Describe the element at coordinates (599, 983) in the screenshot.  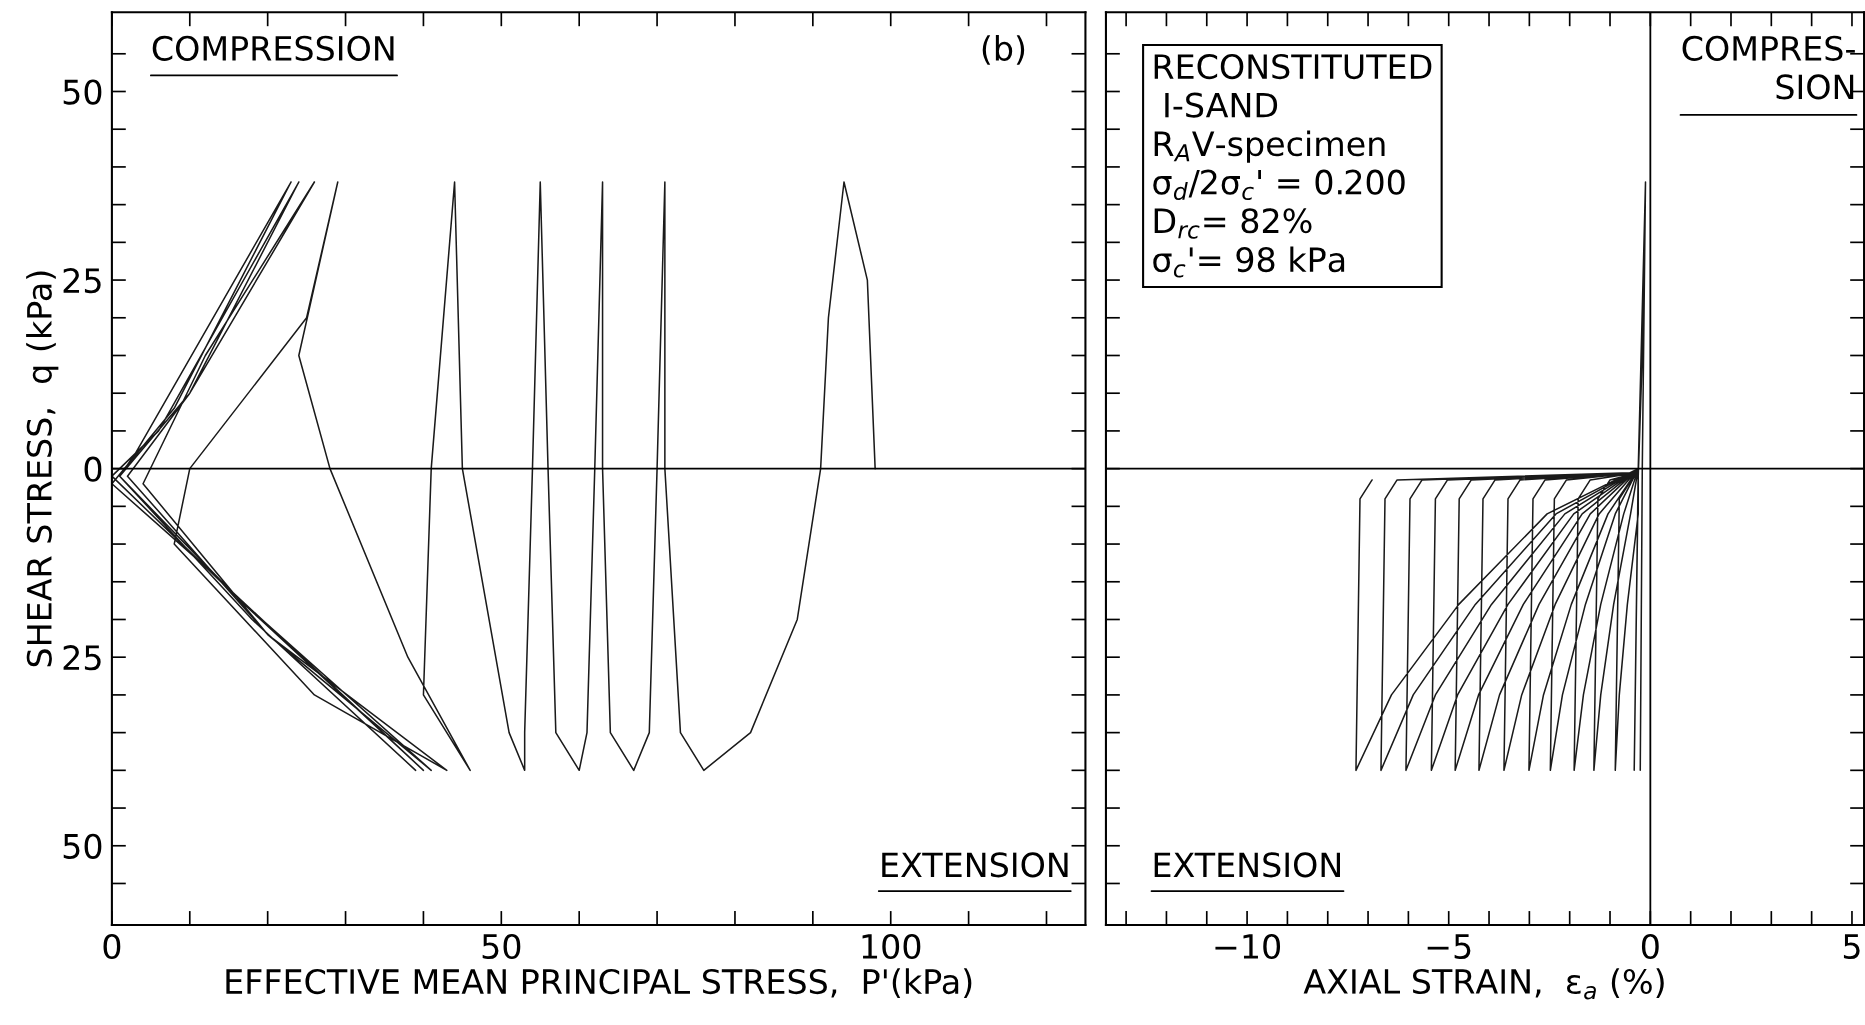
I see `x-axis-title: EFFECTIVE MEAN PRINCIPAL STRESS, P'(kPa)` at that location.